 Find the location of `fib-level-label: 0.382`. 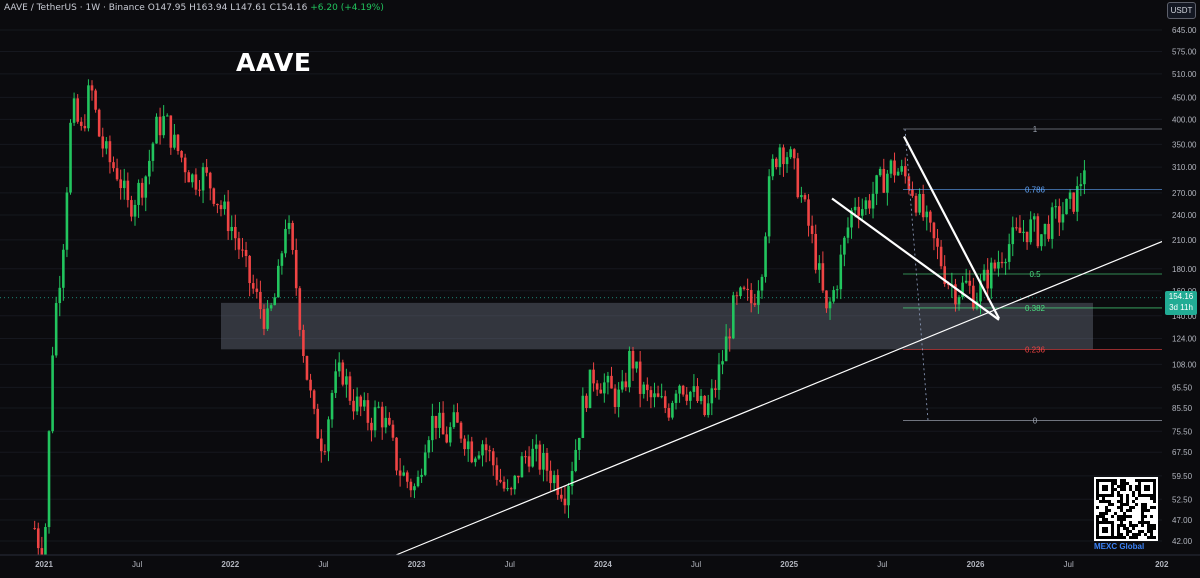

fib-level-label: 0.382 is located at coordinates (1035, 308).